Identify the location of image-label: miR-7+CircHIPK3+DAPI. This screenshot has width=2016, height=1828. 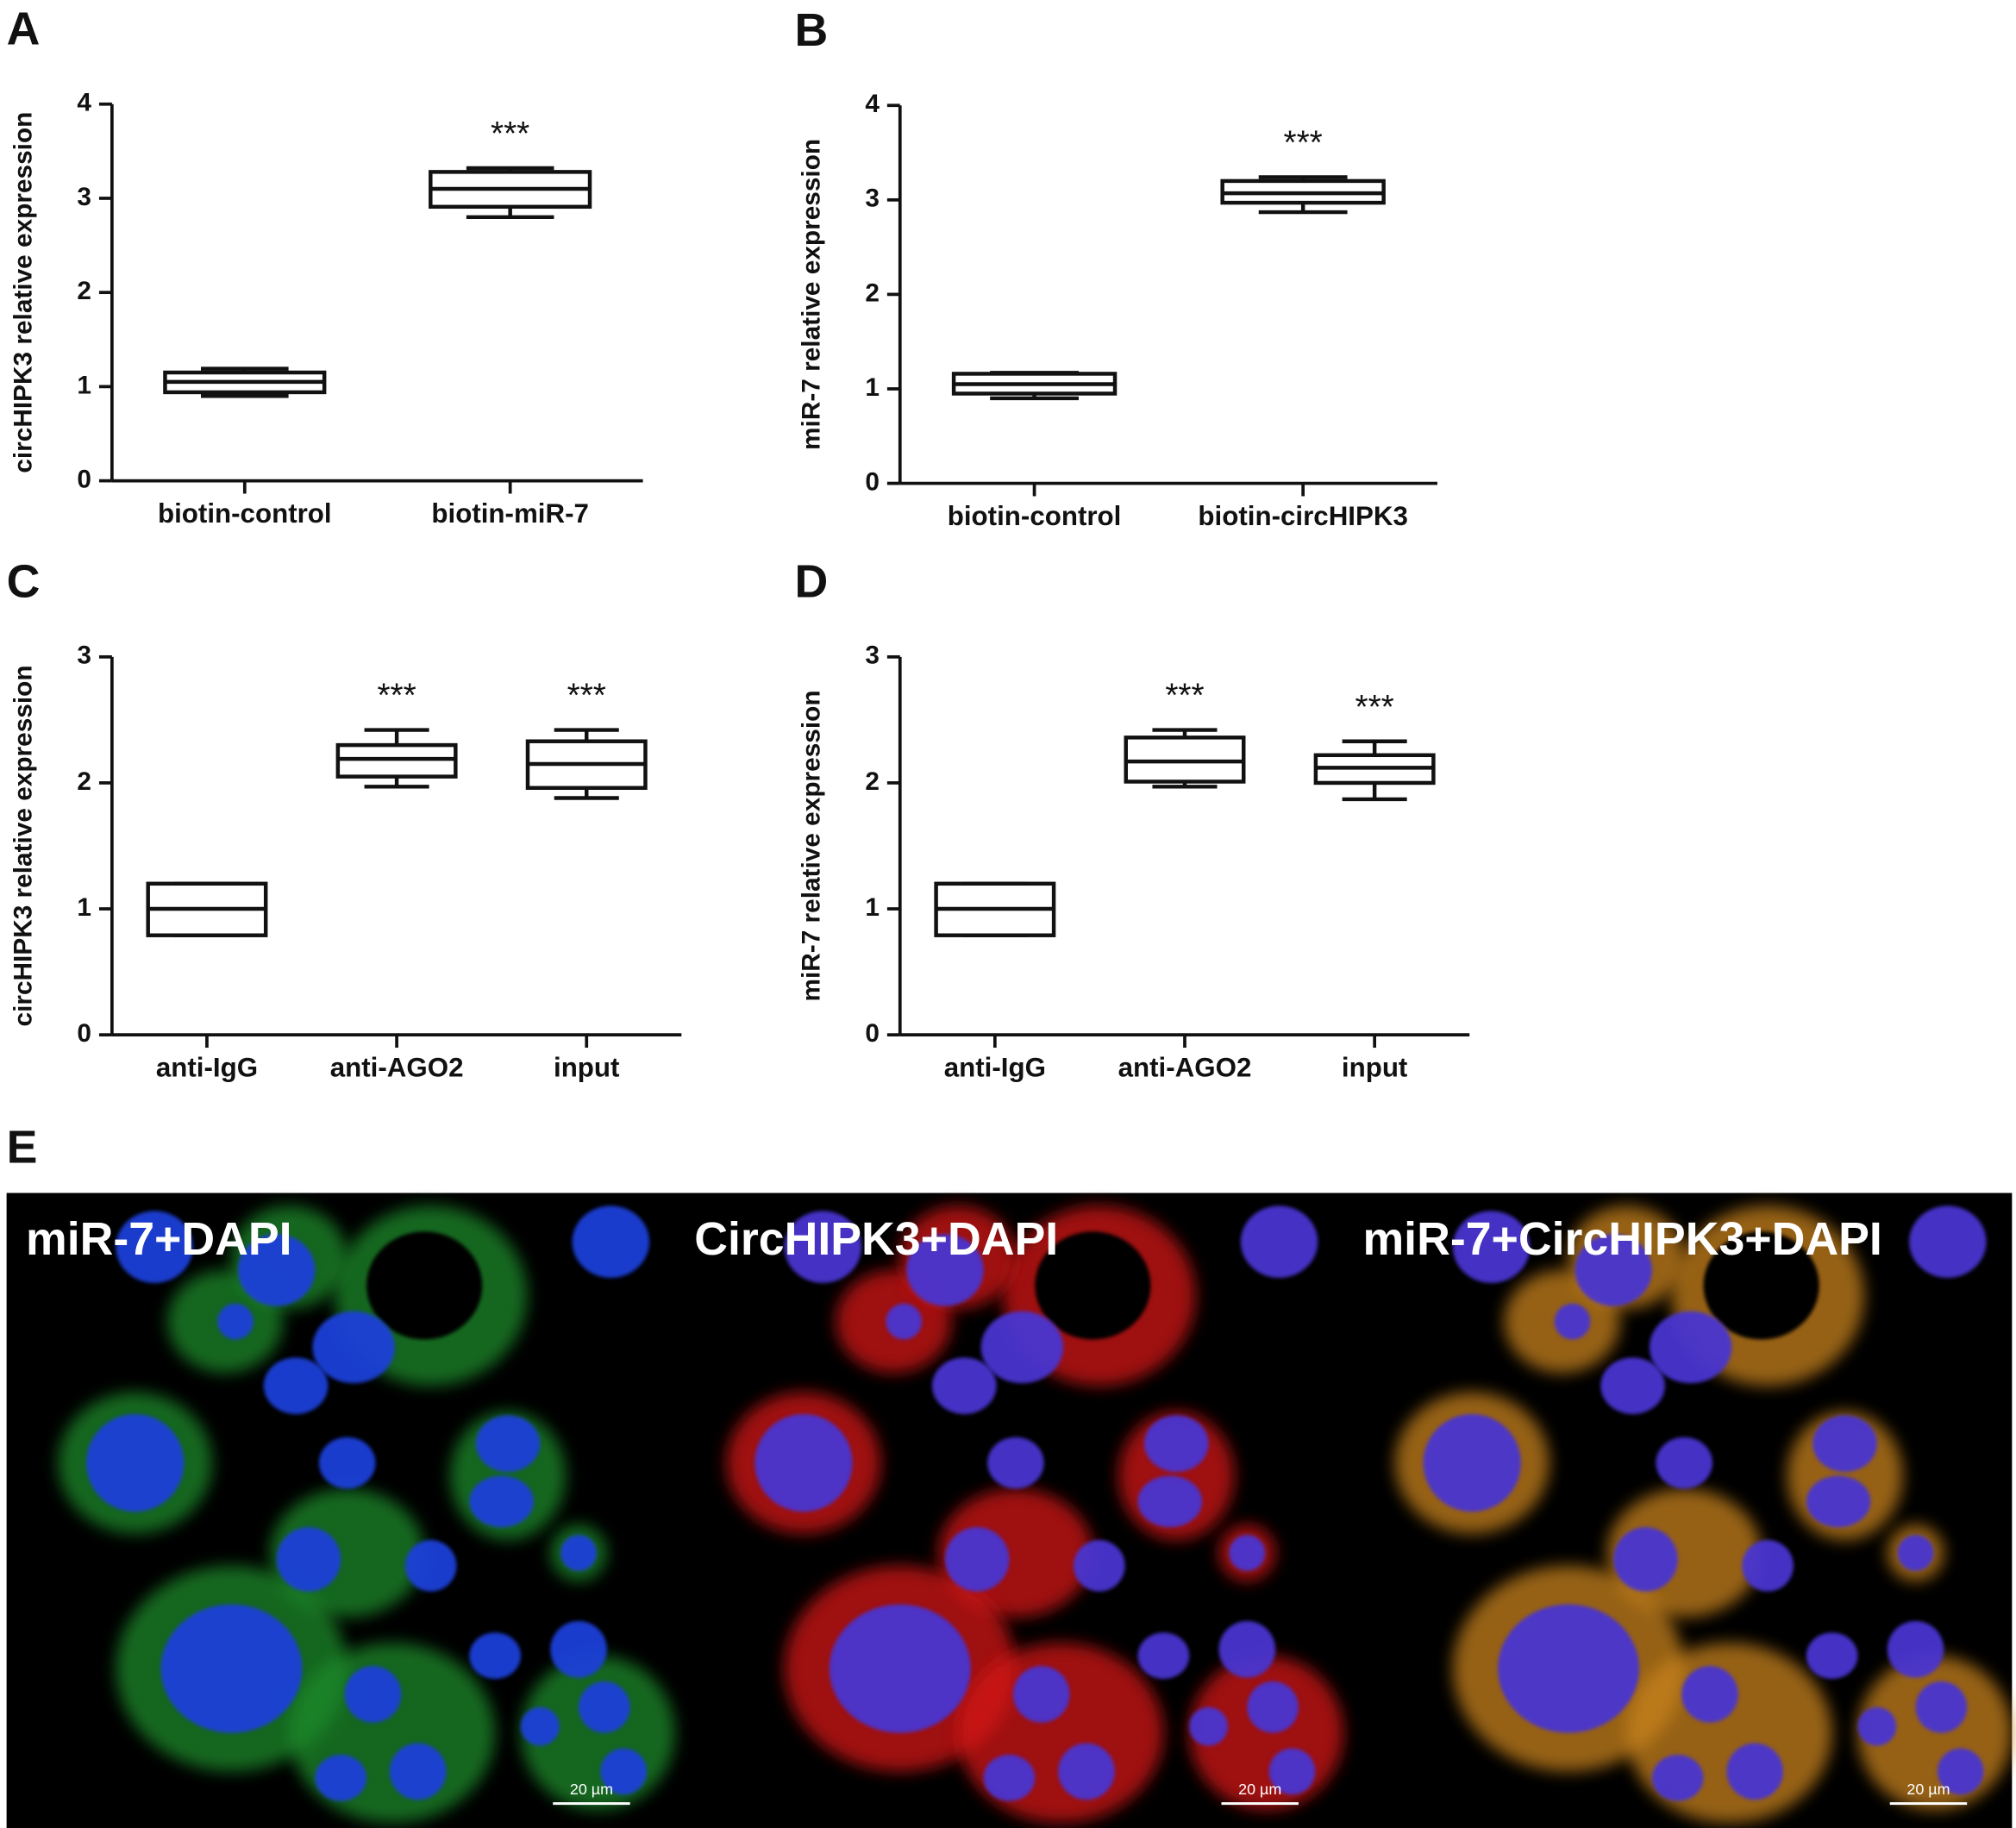
(1622, 1239).